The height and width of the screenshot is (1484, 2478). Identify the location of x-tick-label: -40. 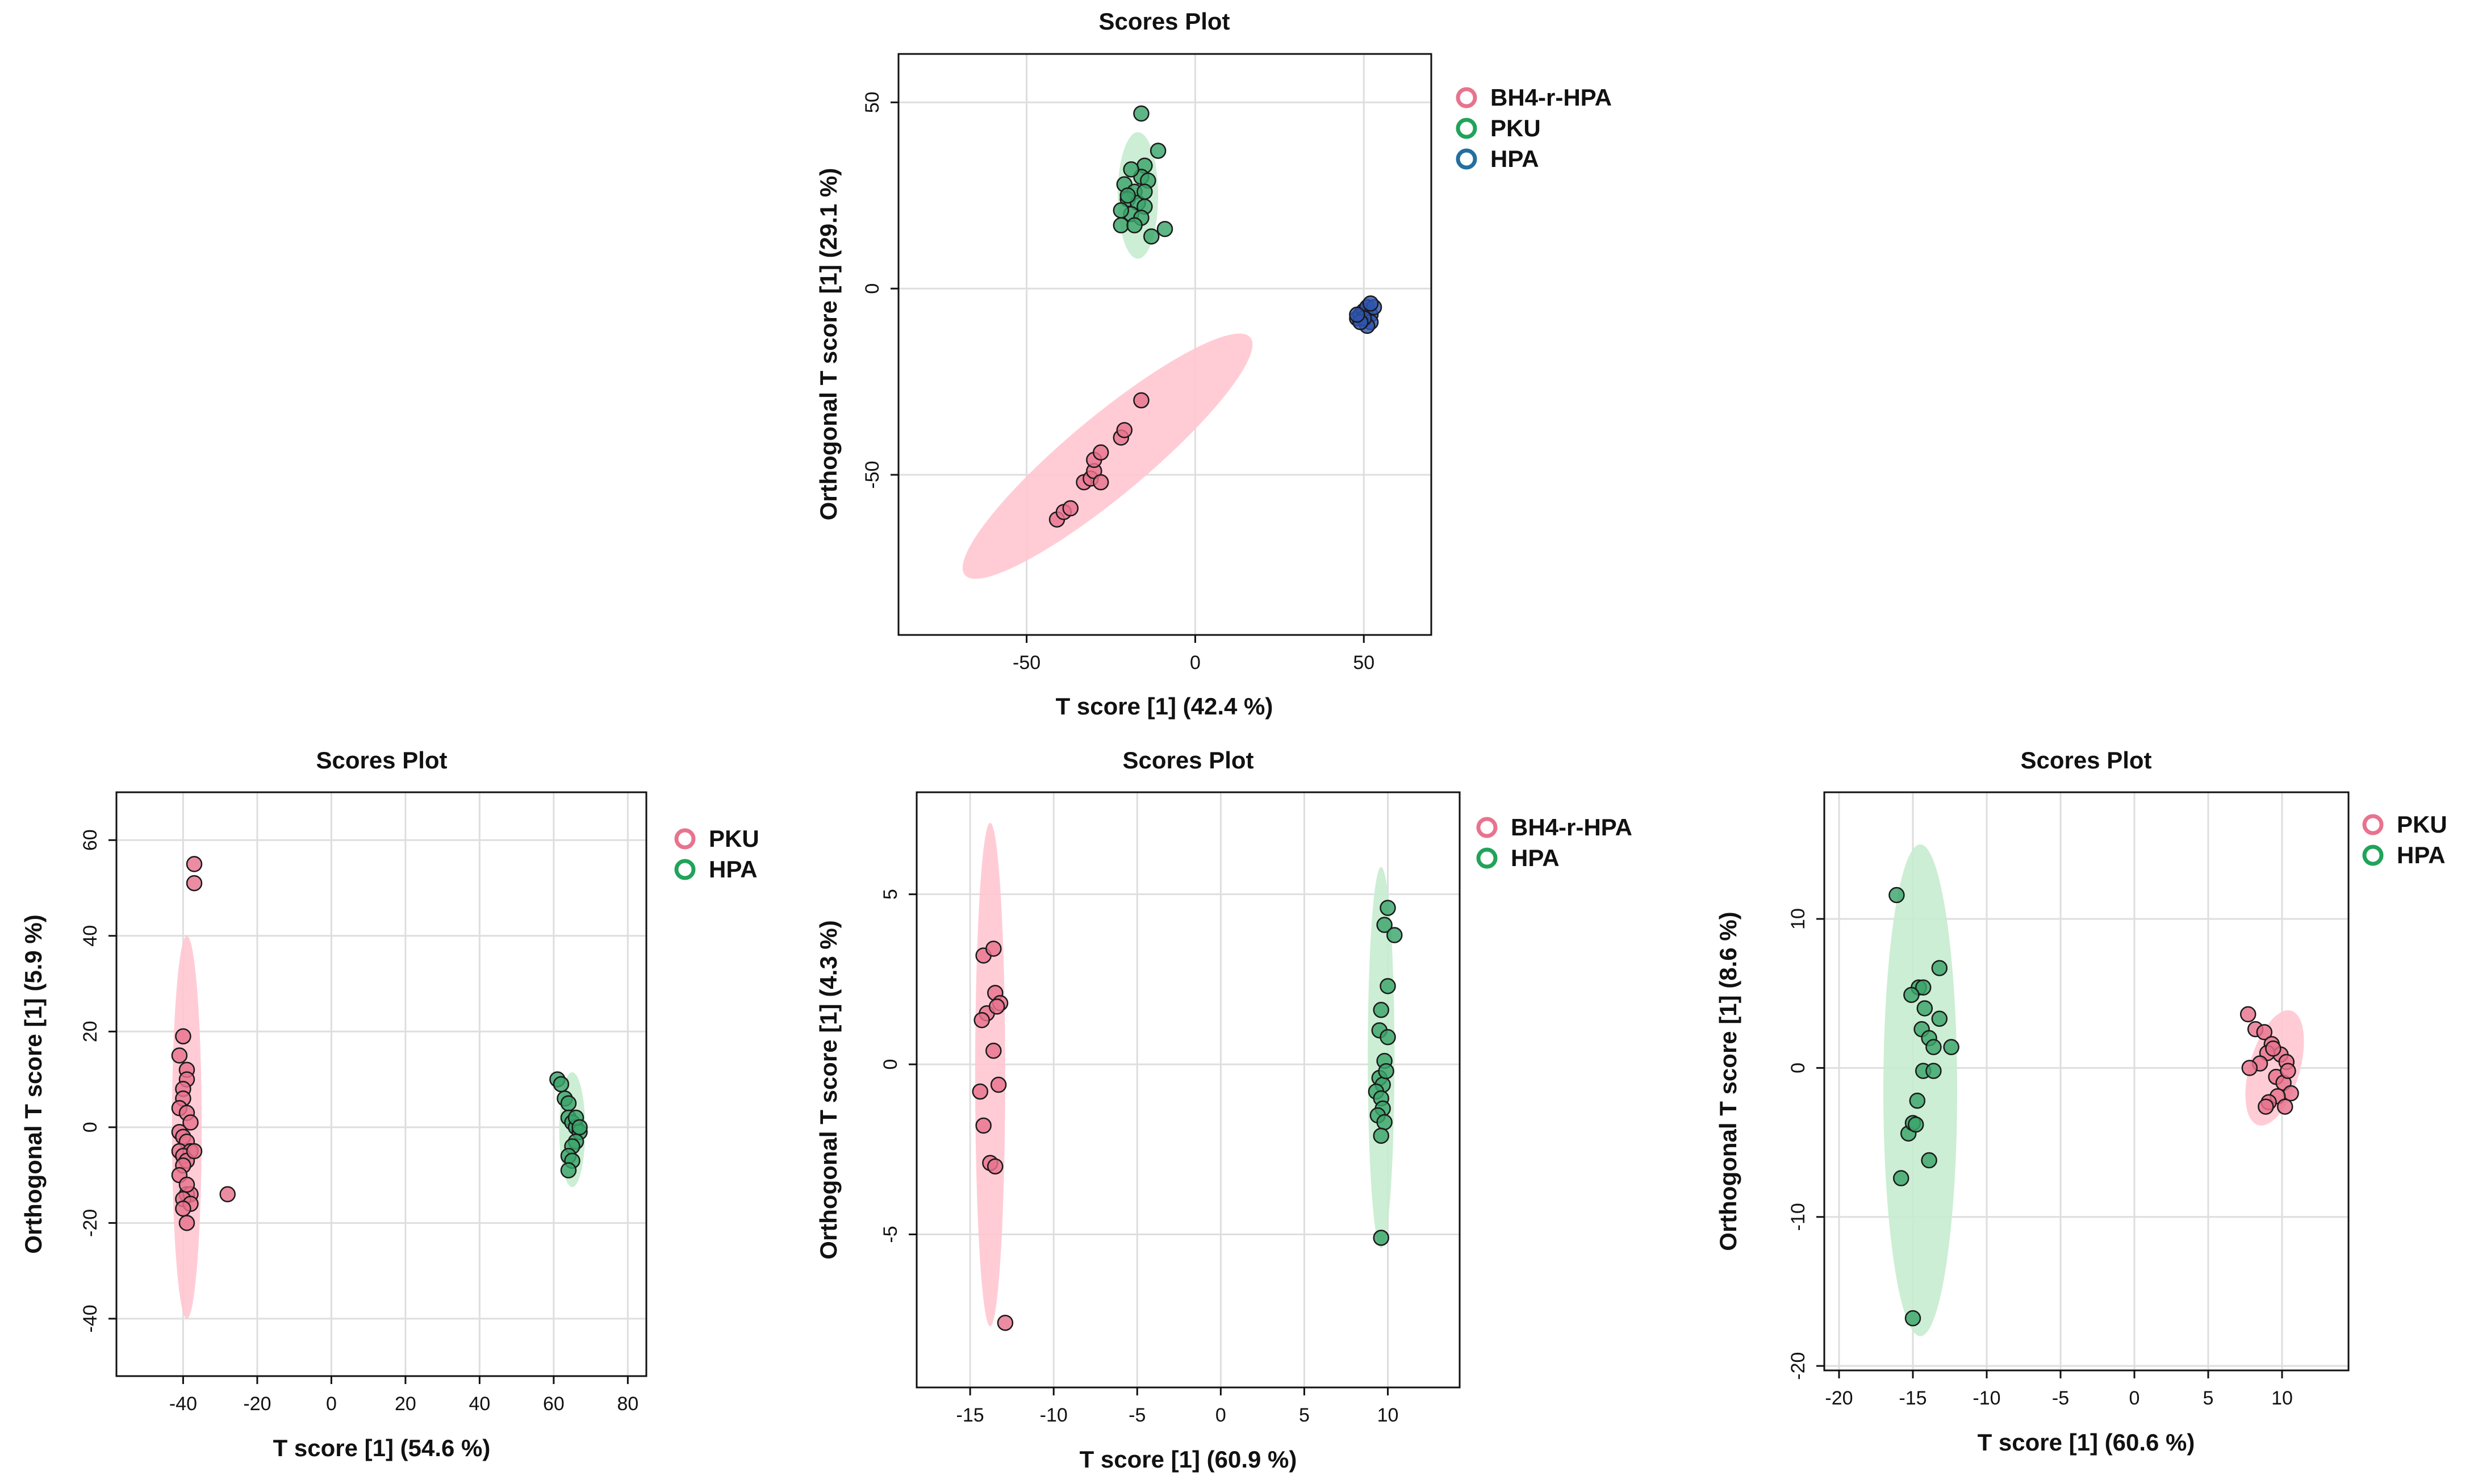
(183, 1404).